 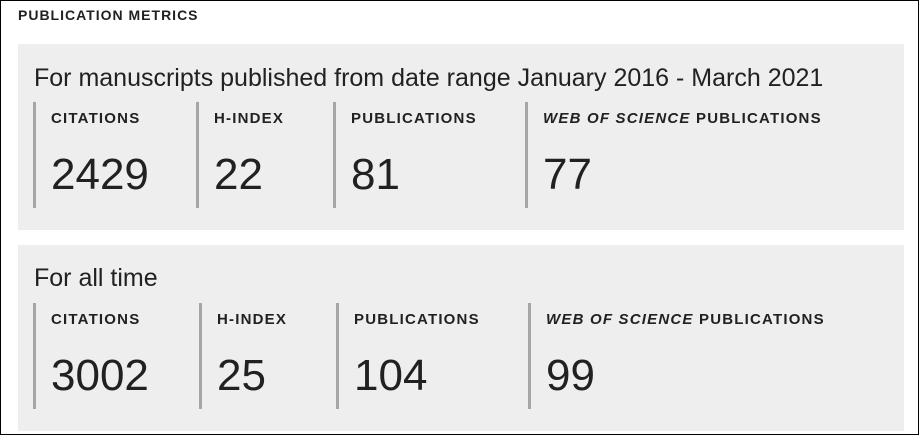 I want to click on publications-value: 104, so click(x=391, y=375).